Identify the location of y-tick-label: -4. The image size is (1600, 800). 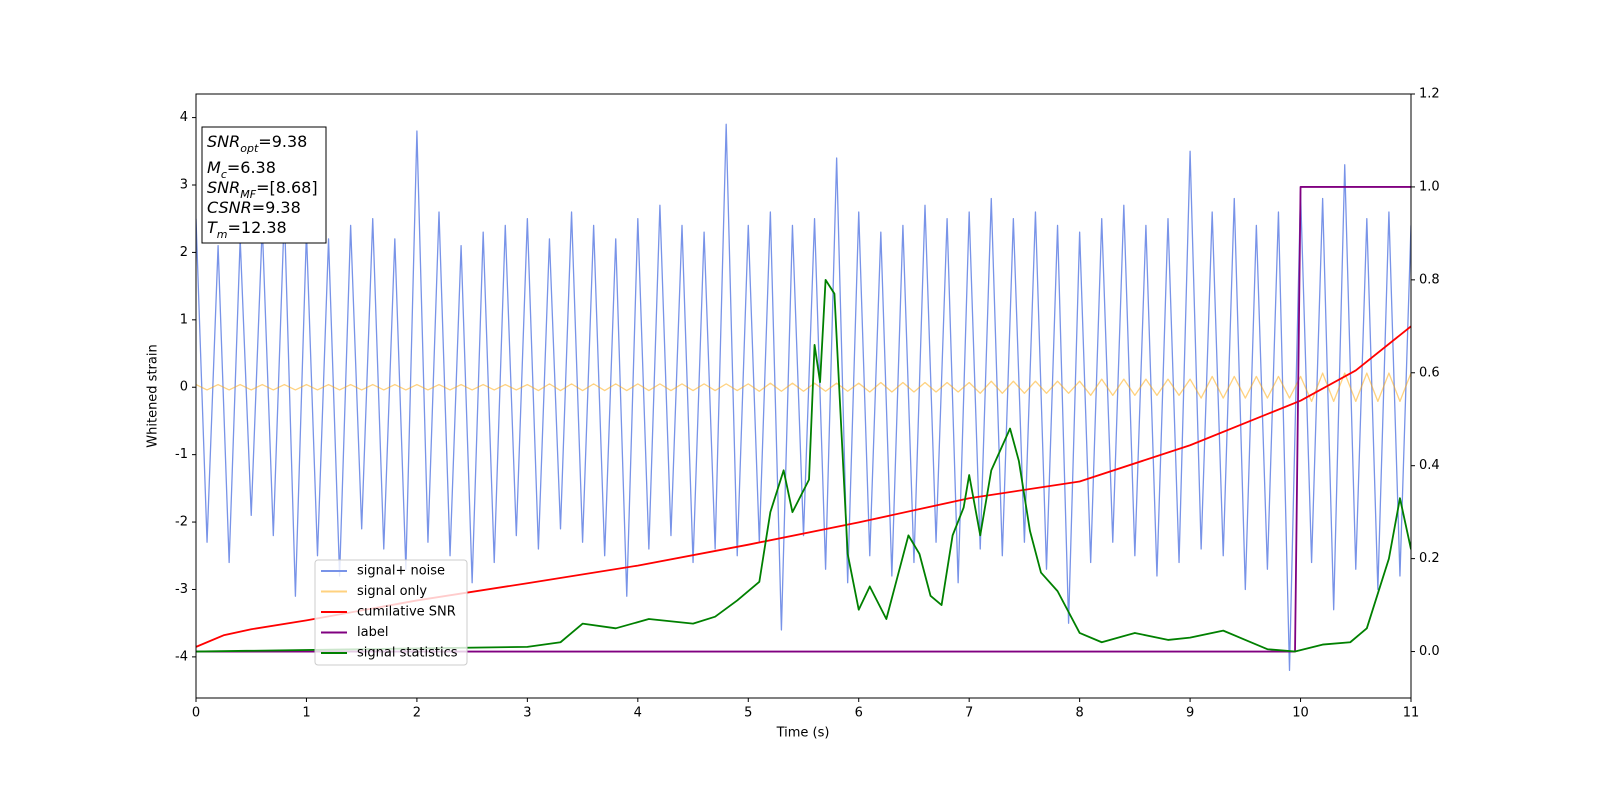
(181, 656).